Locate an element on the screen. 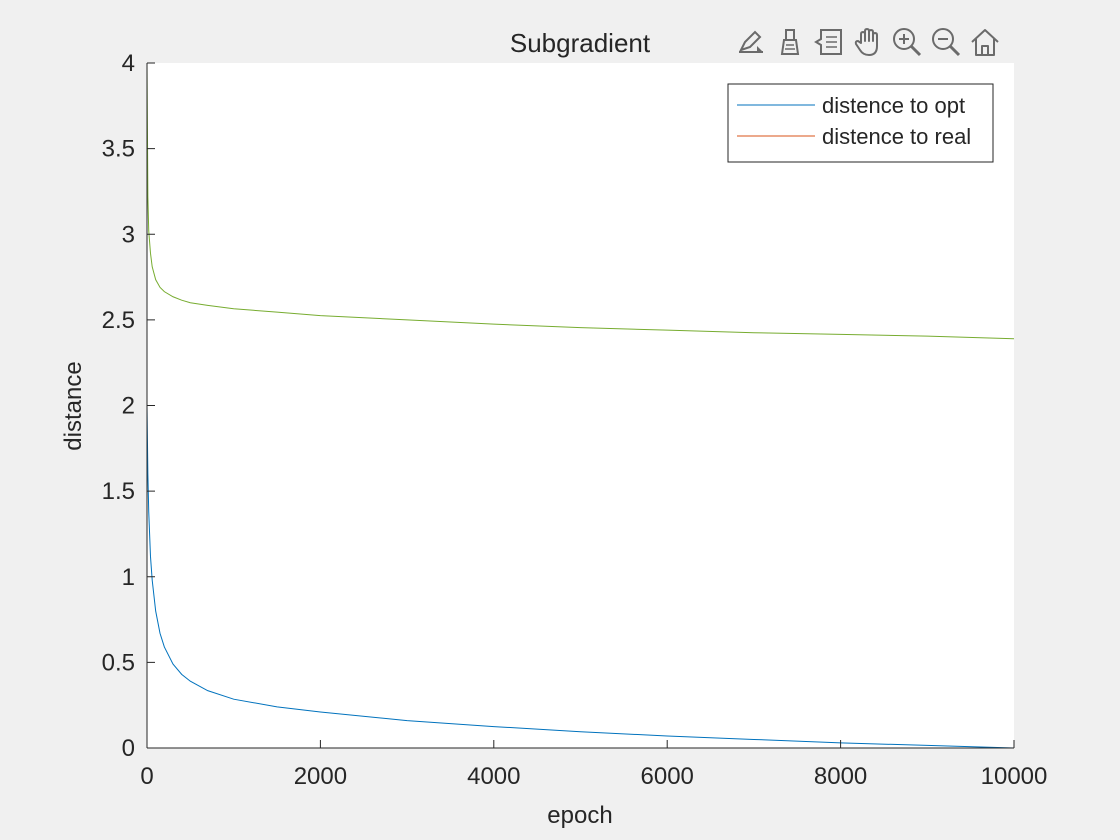 This screenshot has height=840, width=1120. x-tick-label: 2000 is located at coordinates (320, 776).